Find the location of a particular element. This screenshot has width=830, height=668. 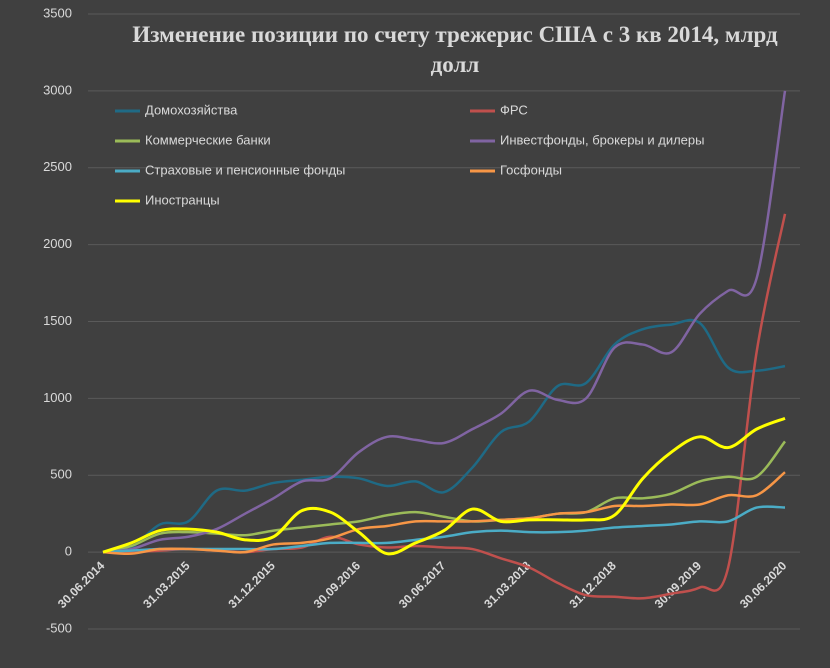

legend-label: Госфонды is located at coordinates (531, 169).